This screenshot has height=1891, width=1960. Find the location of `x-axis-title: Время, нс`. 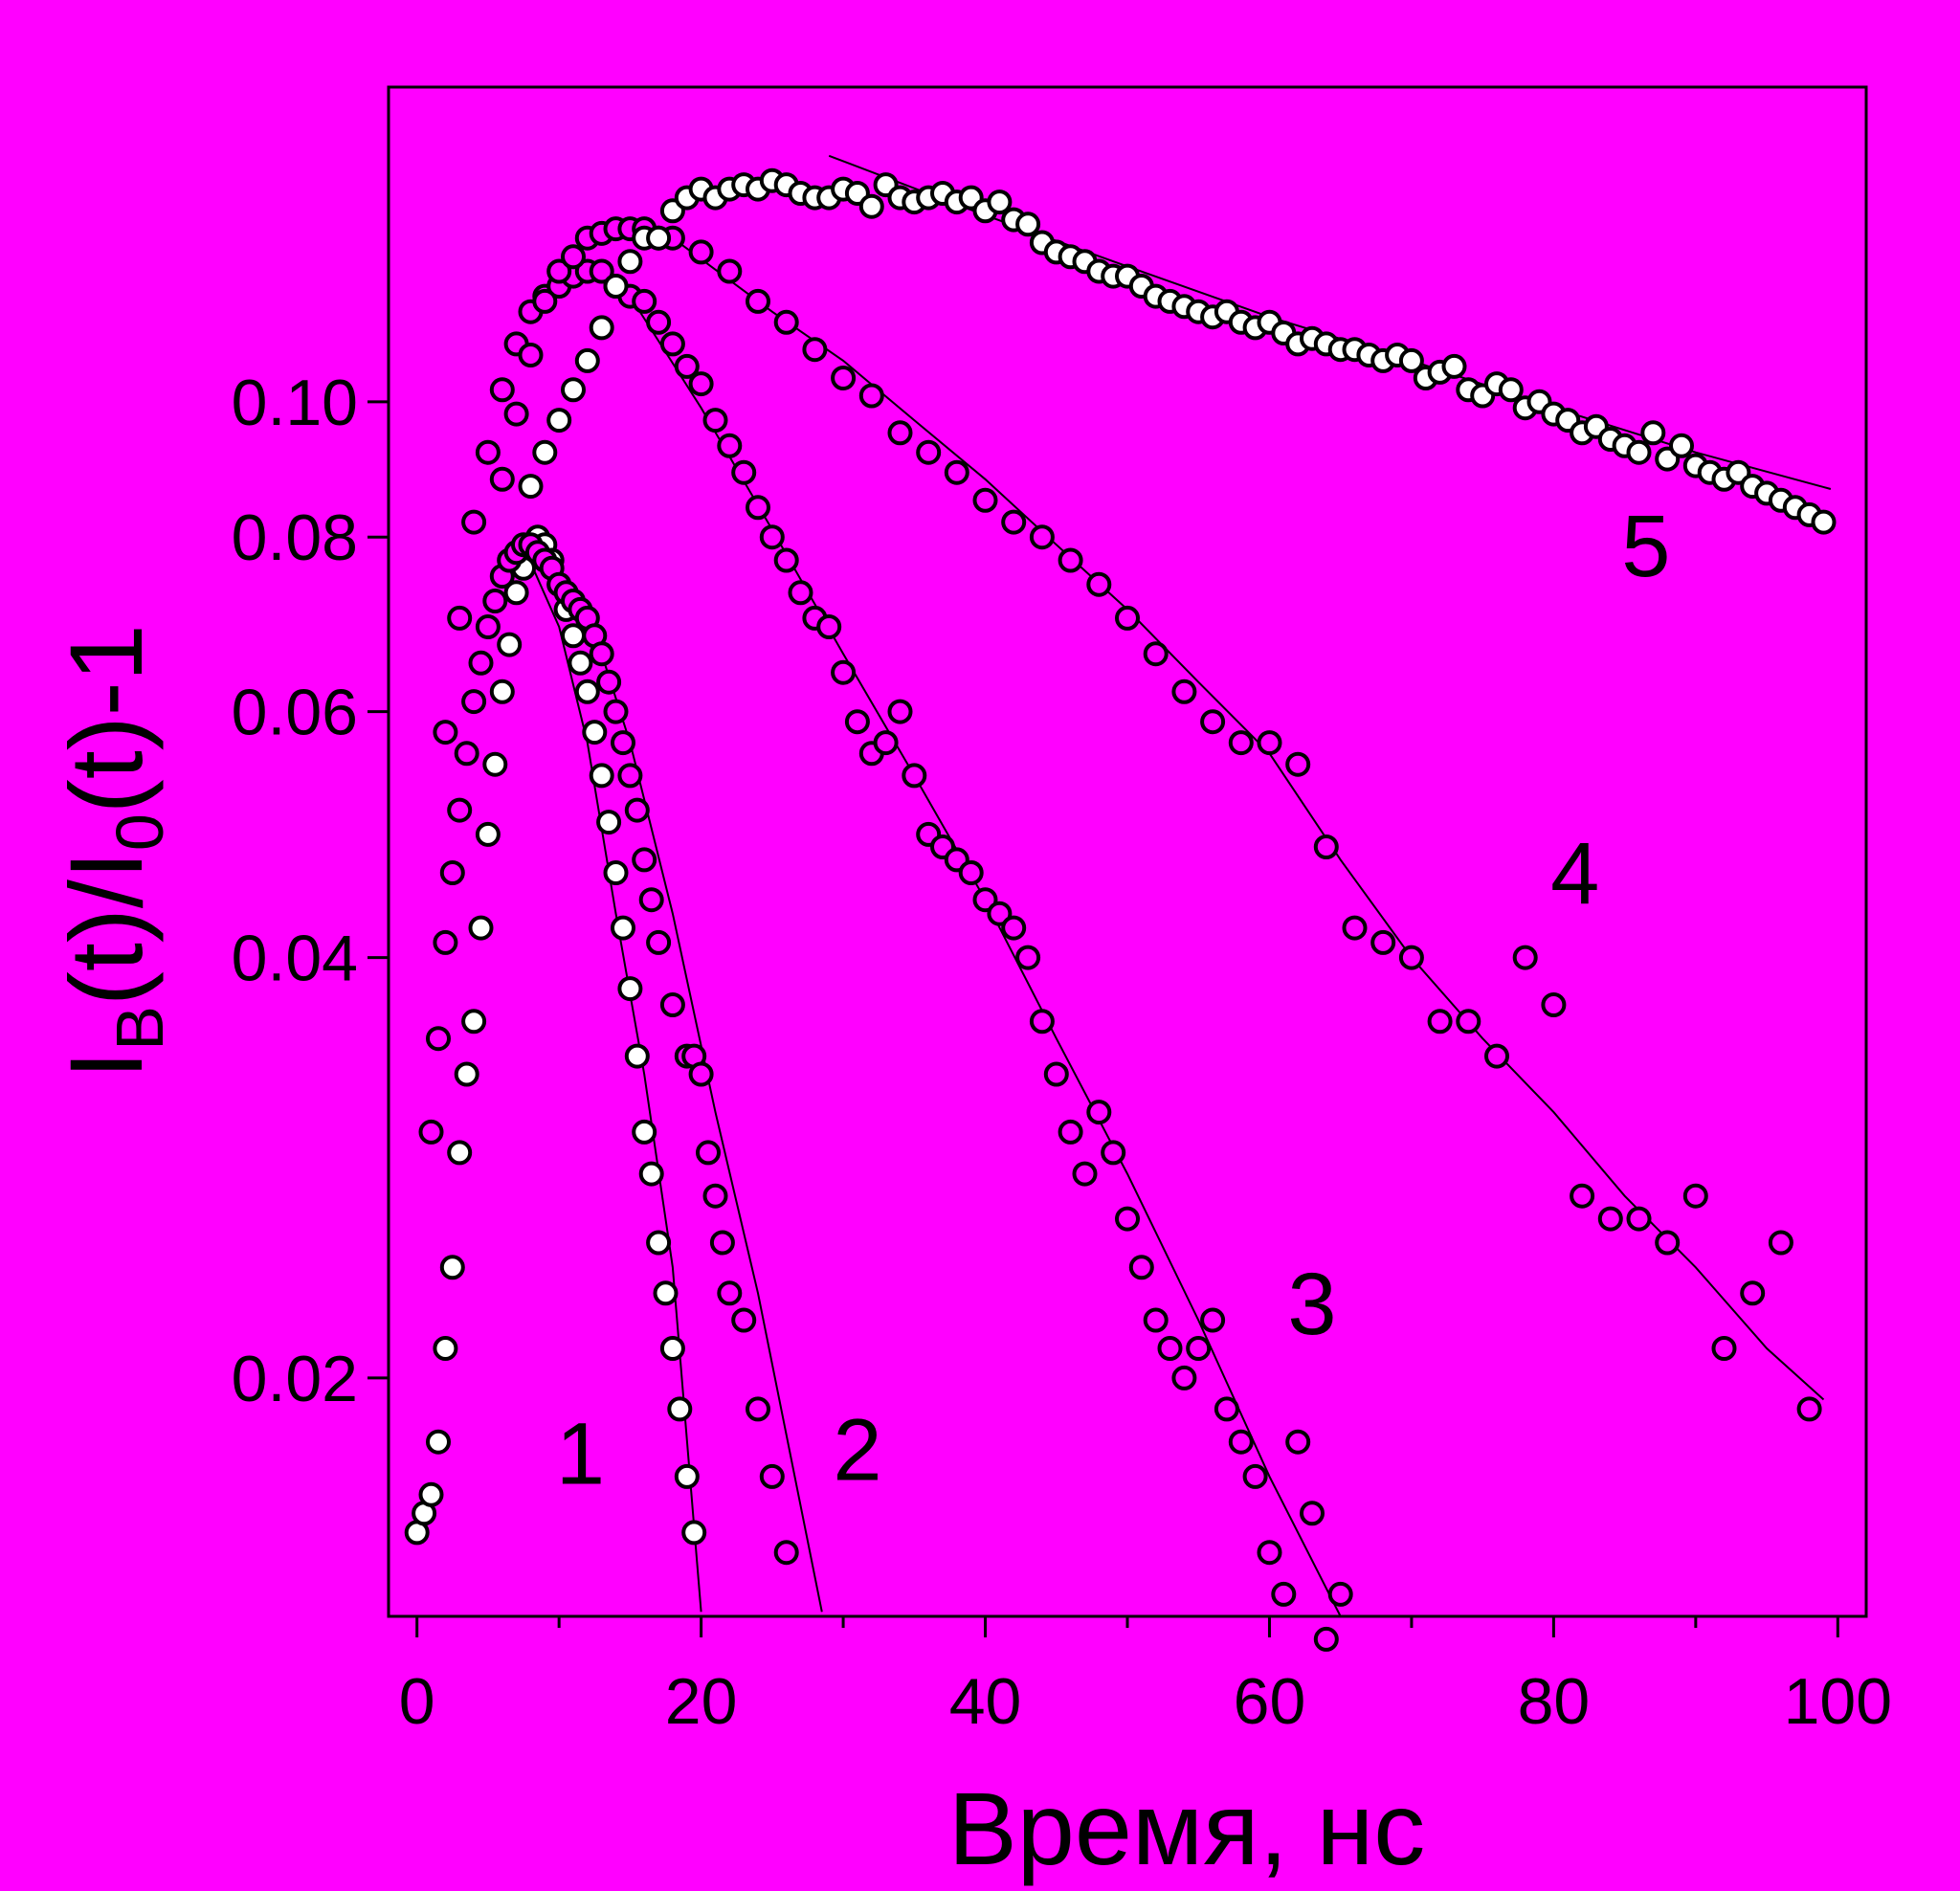

x-axis-title: Время, нс is located at coordinates (1187, 1828).